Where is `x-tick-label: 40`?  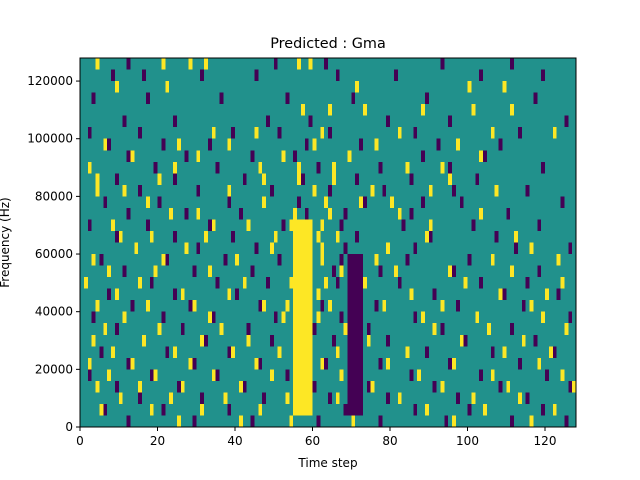 x-tick-label: 40 is located at coordinates (234, 441).